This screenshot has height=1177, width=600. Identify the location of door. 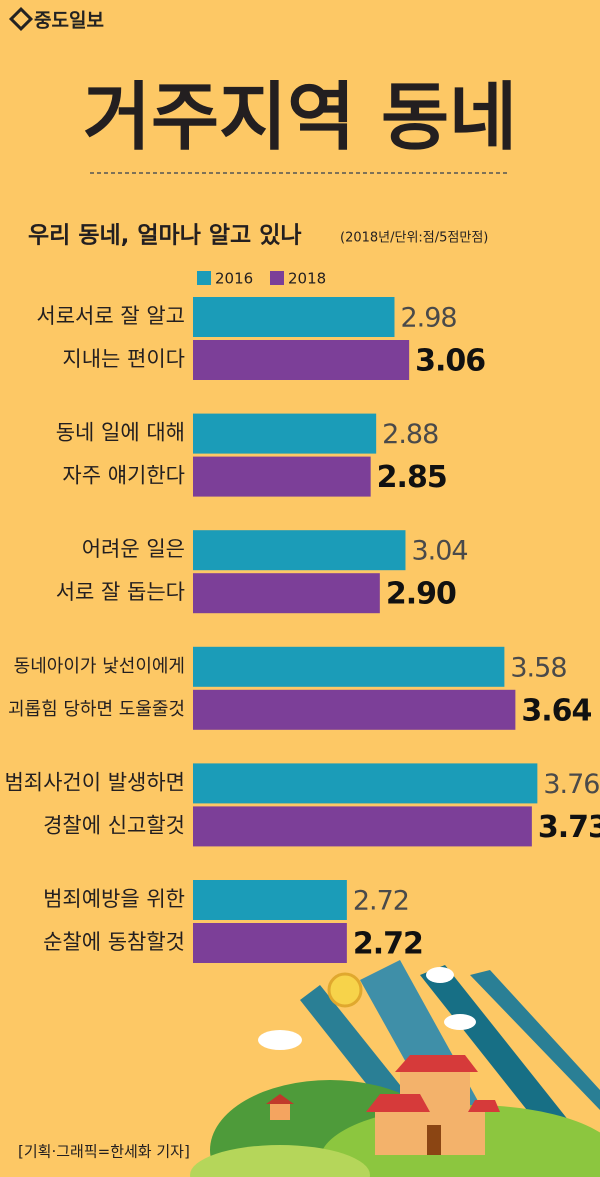
(434, 1140).